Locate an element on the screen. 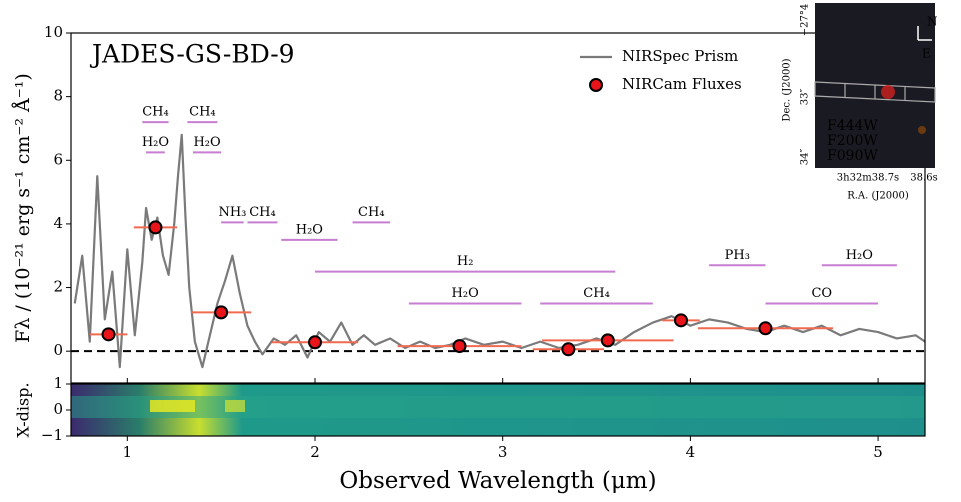 The image size is (961, 502). x-tick-label: 2 is located at coordinates (315, 452).